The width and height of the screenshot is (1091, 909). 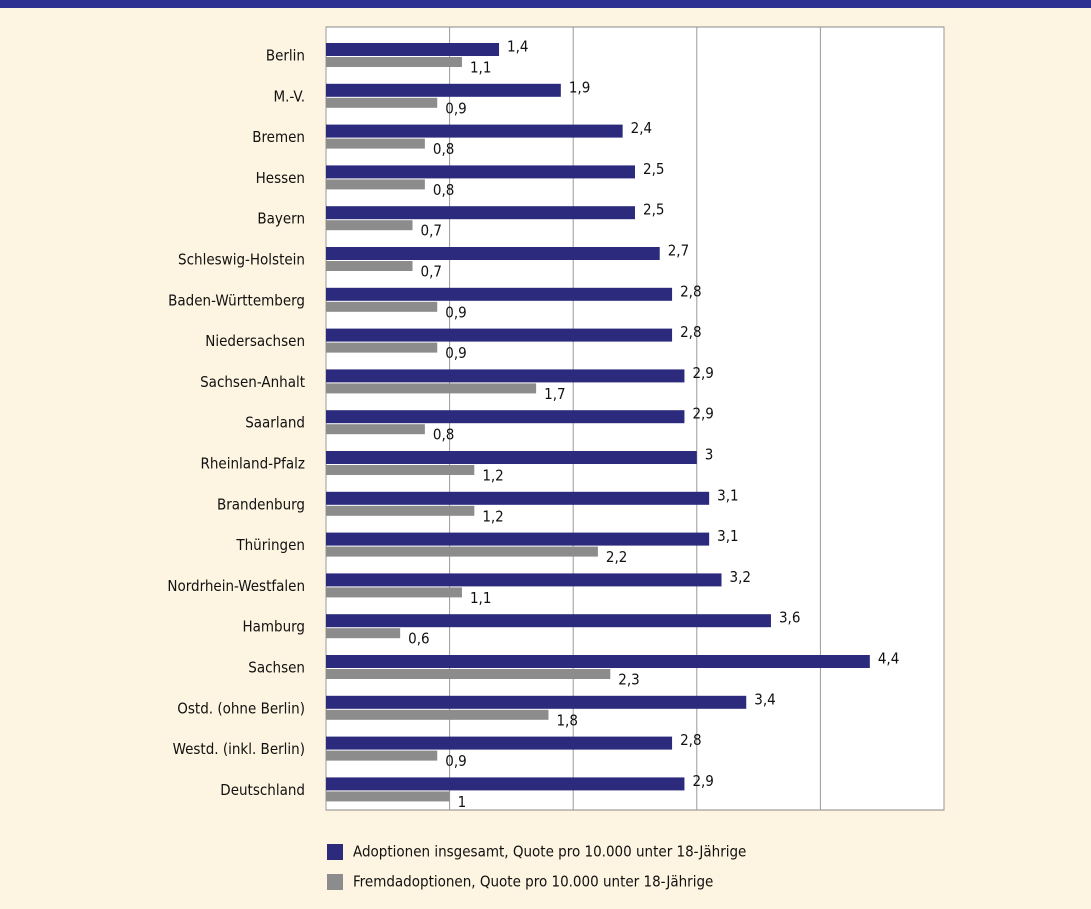 What do you see at coordinates (280, 178) in the screenshot?
I see `category-label: Hessen` at bounding box center [280, 178].